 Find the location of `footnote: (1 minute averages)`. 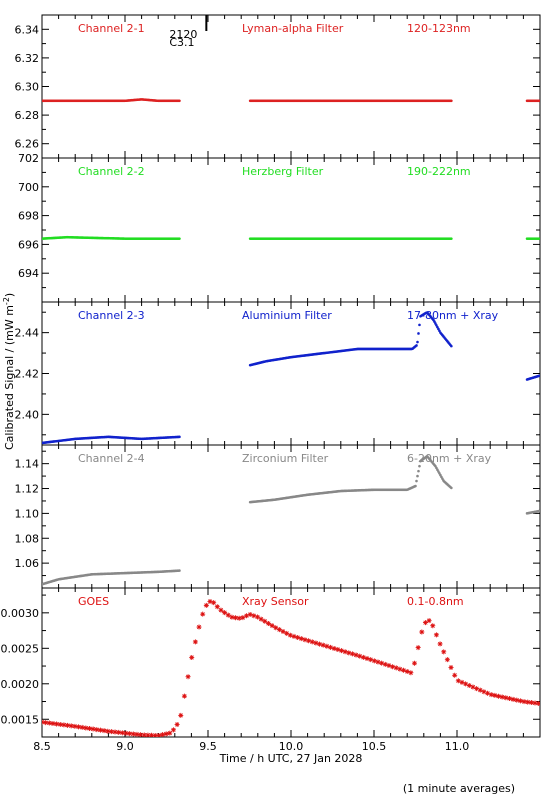

footnote: (1 minute averages) is located at coordinates (459, 788).